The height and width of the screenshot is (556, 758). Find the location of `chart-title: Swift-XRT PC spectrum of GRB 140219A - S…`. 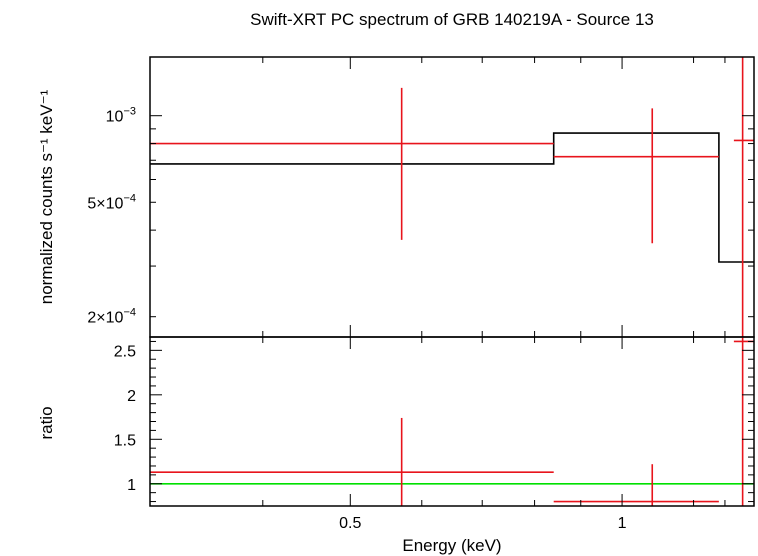

chart-title: Swift-XRT PC spectrum of GRB 140219A - S… is located at coordinates (452, 19).